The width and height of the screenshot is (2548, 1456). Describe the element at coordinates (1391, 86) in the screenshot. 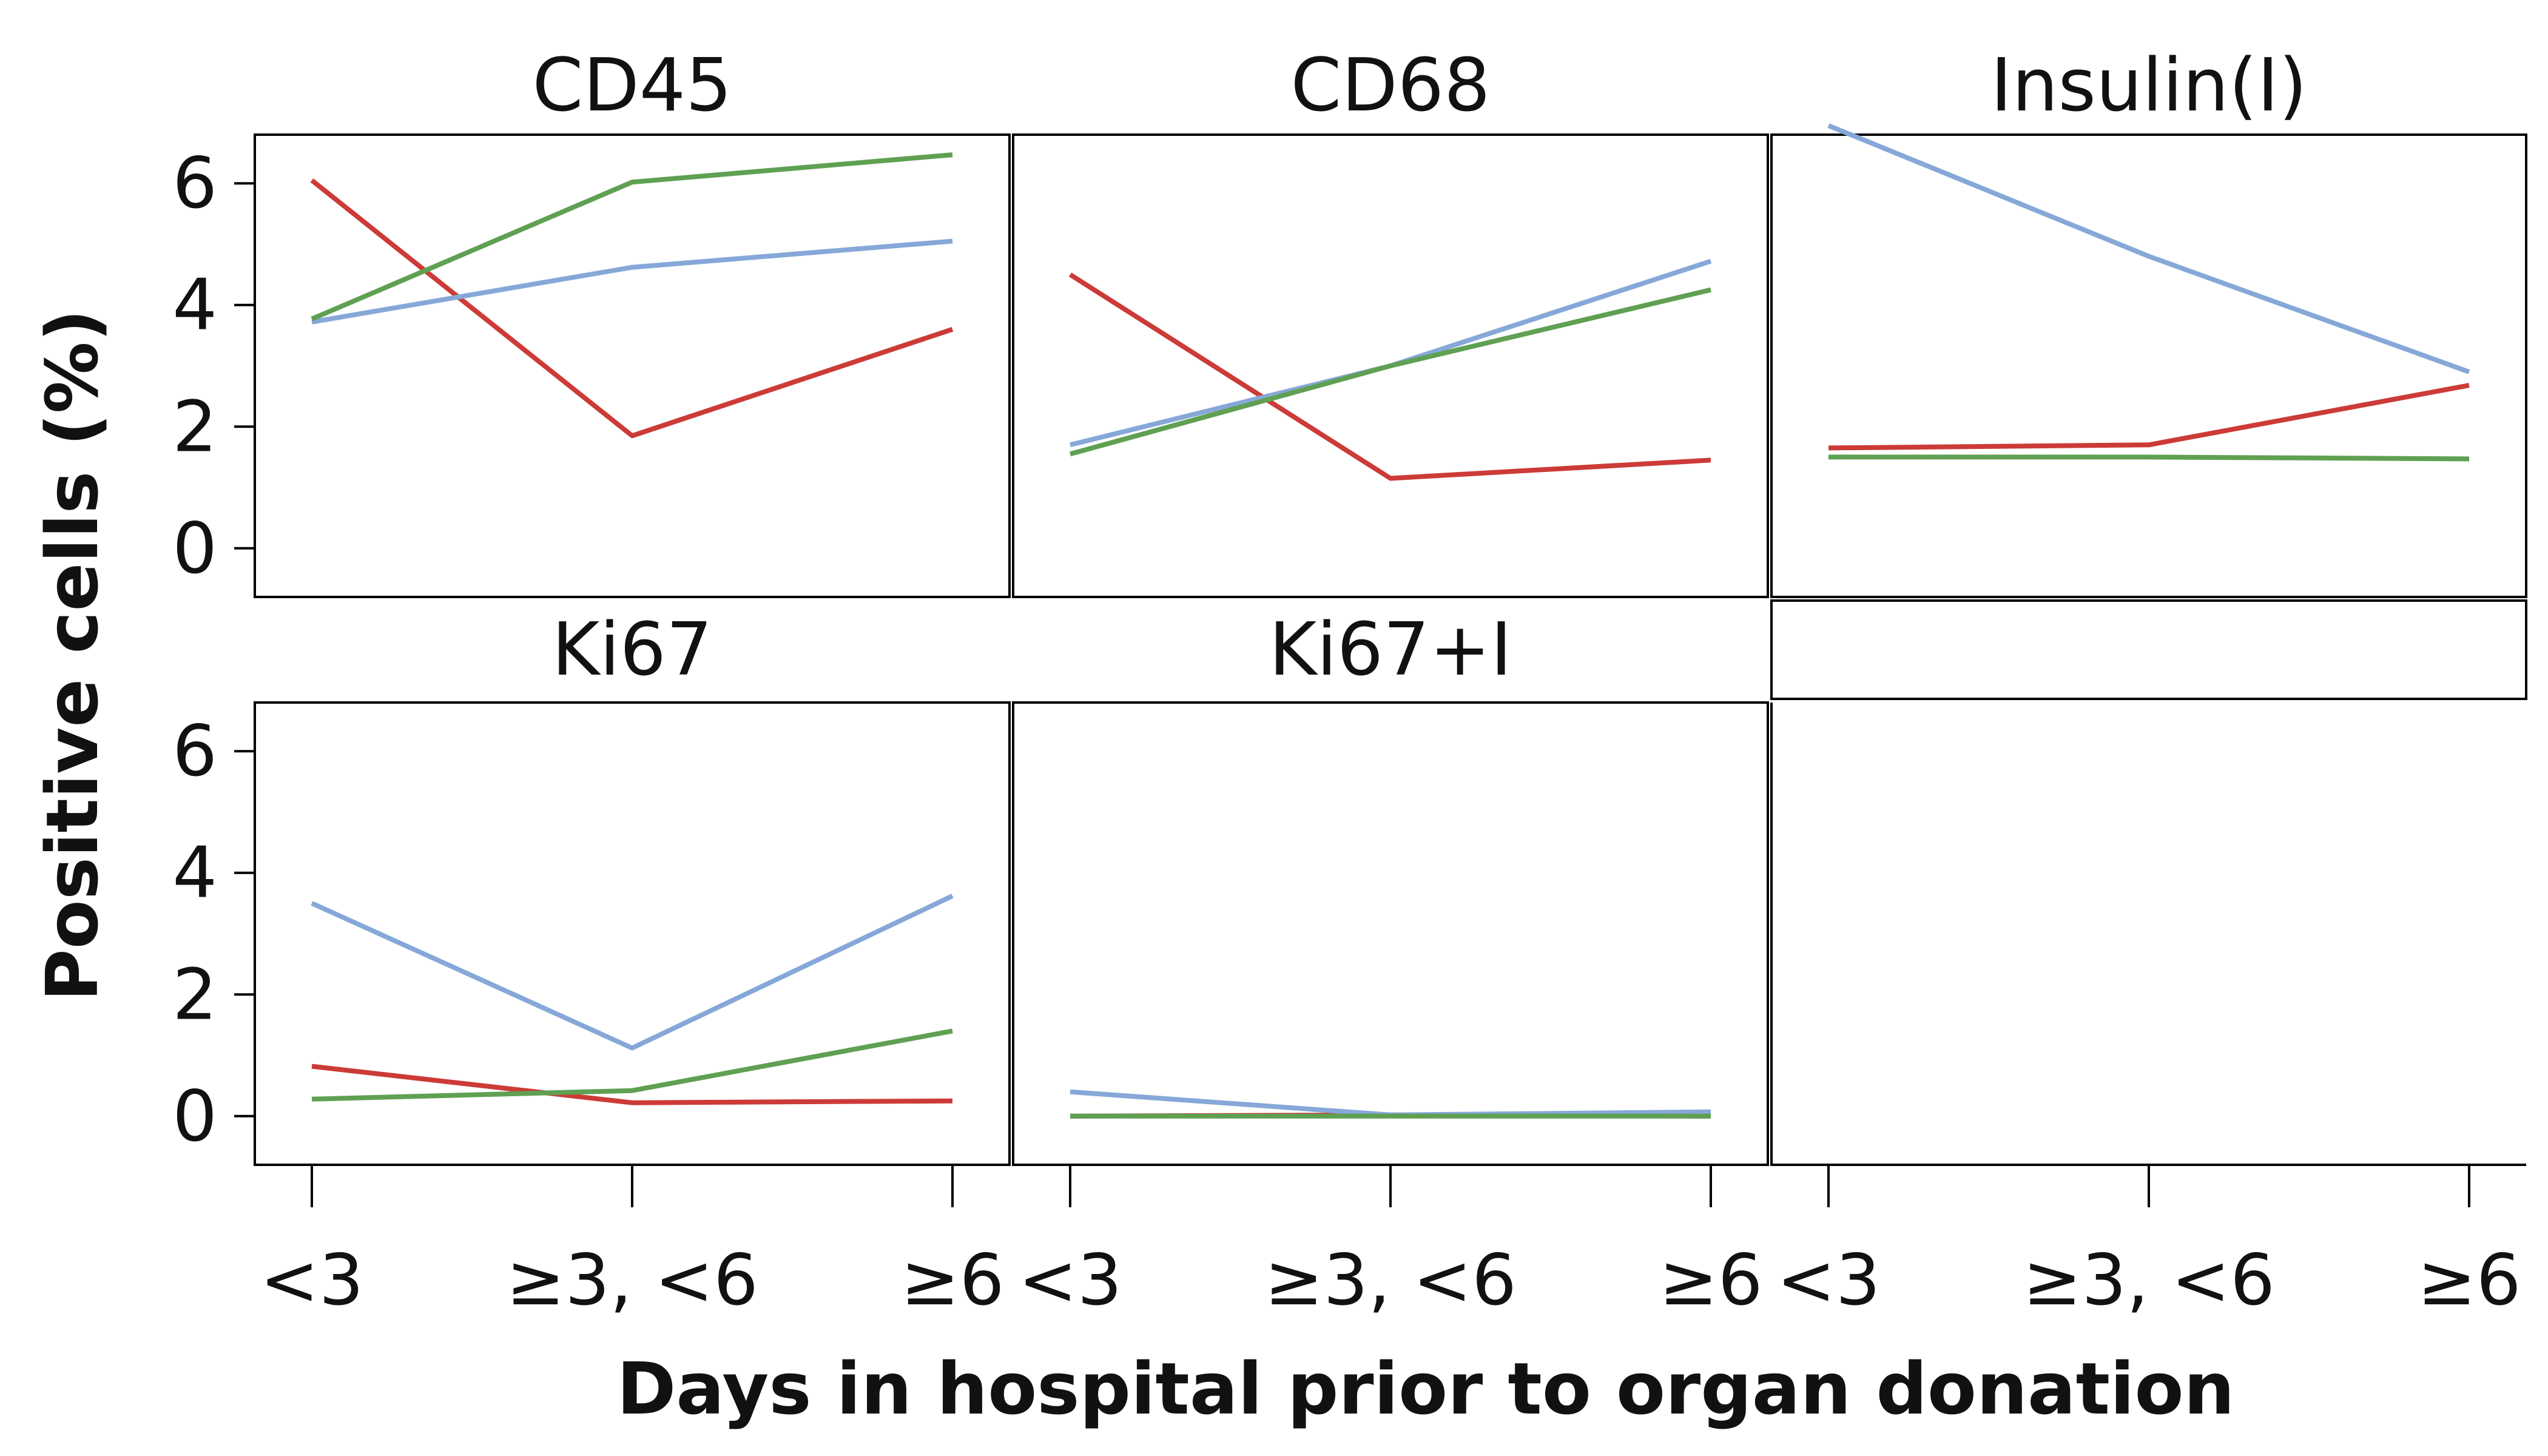

I see `panel-title-2: CD68` at that location.